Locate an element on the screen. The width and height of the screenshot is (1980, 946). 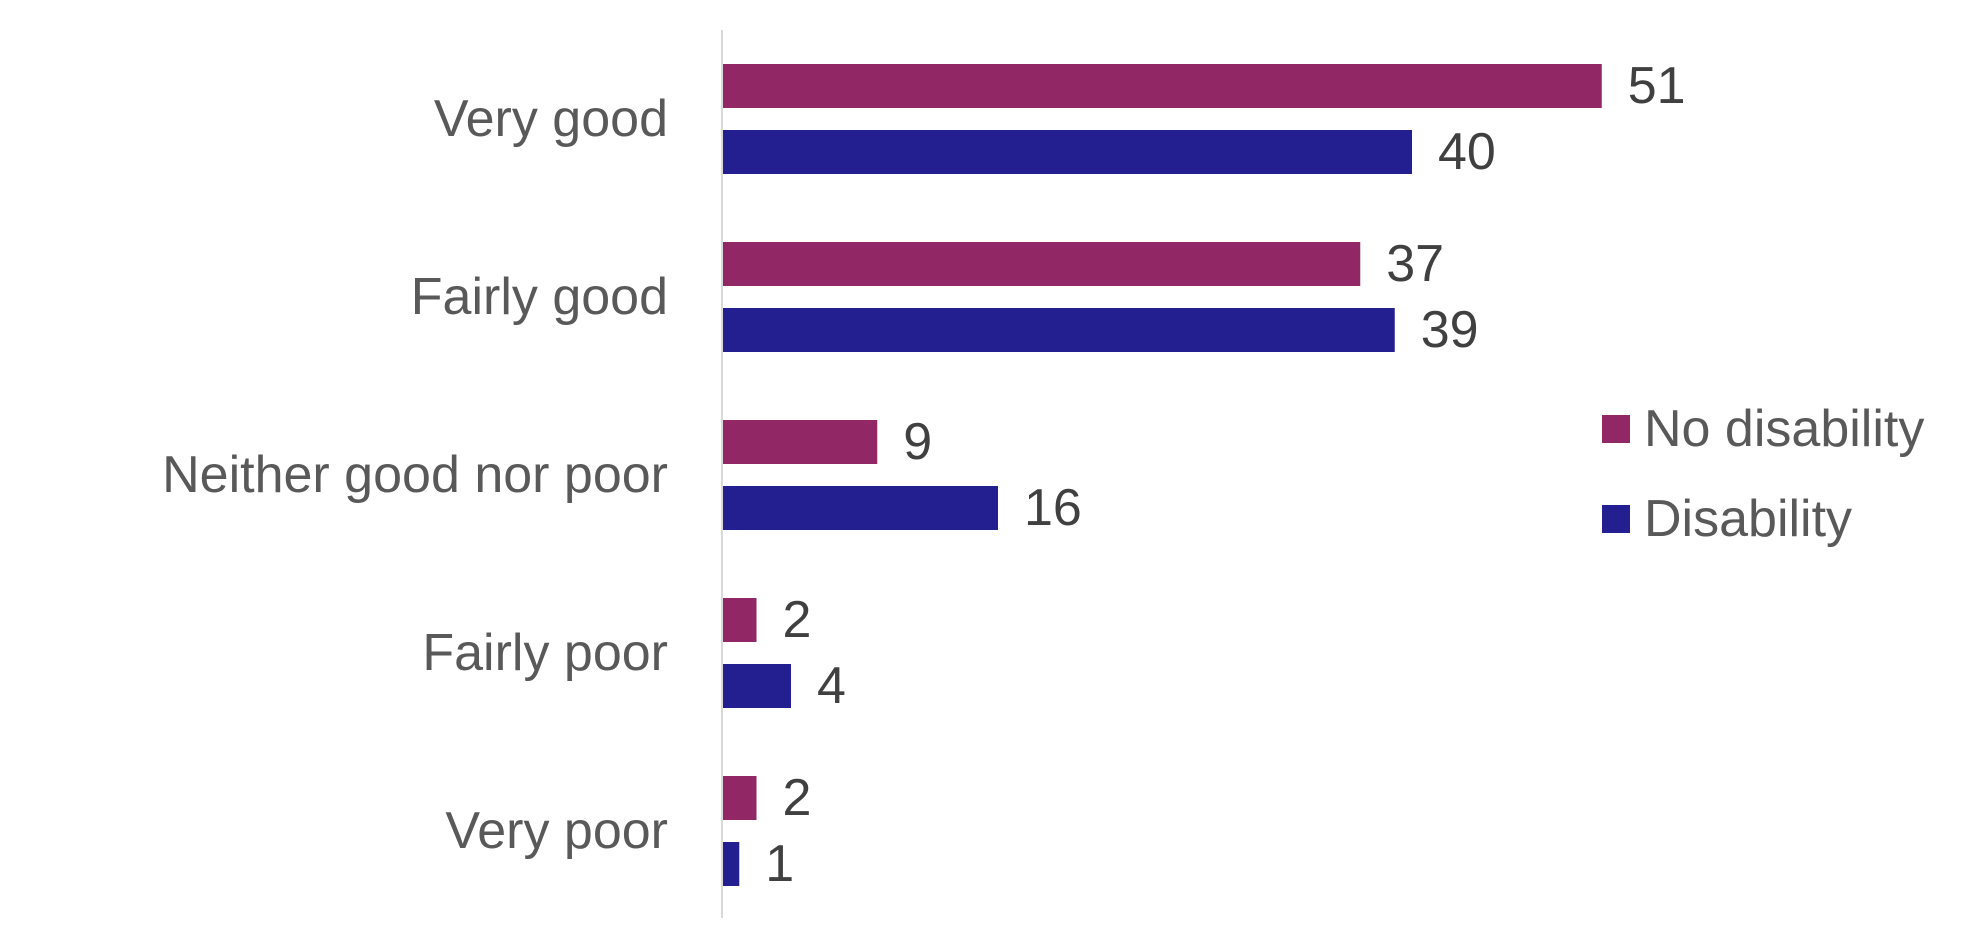
legend-item-disability: Disability is located at coordinates (1727, 519).